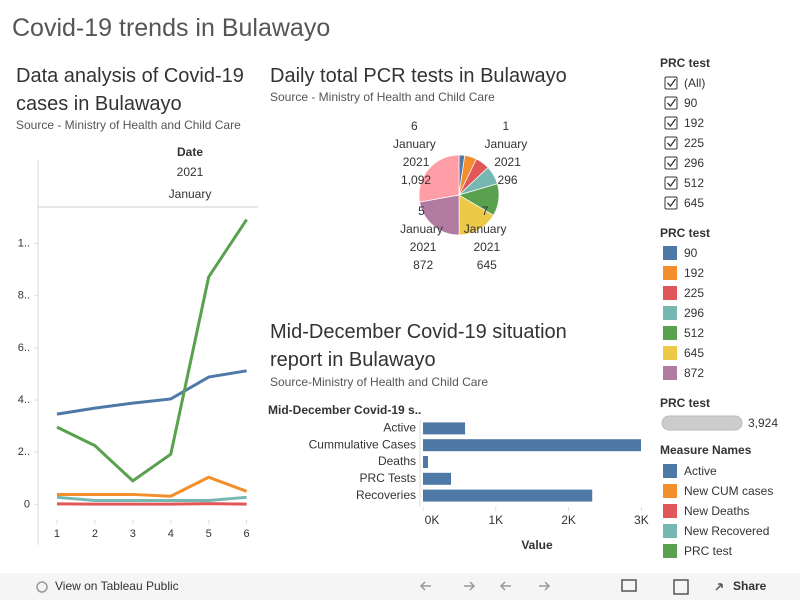 This screenshot has height=600, width=800. What do you see at coordinates (27, 504) in the screenshot?
I see `y-tick-label: 0` at bounding box center [27, 504].